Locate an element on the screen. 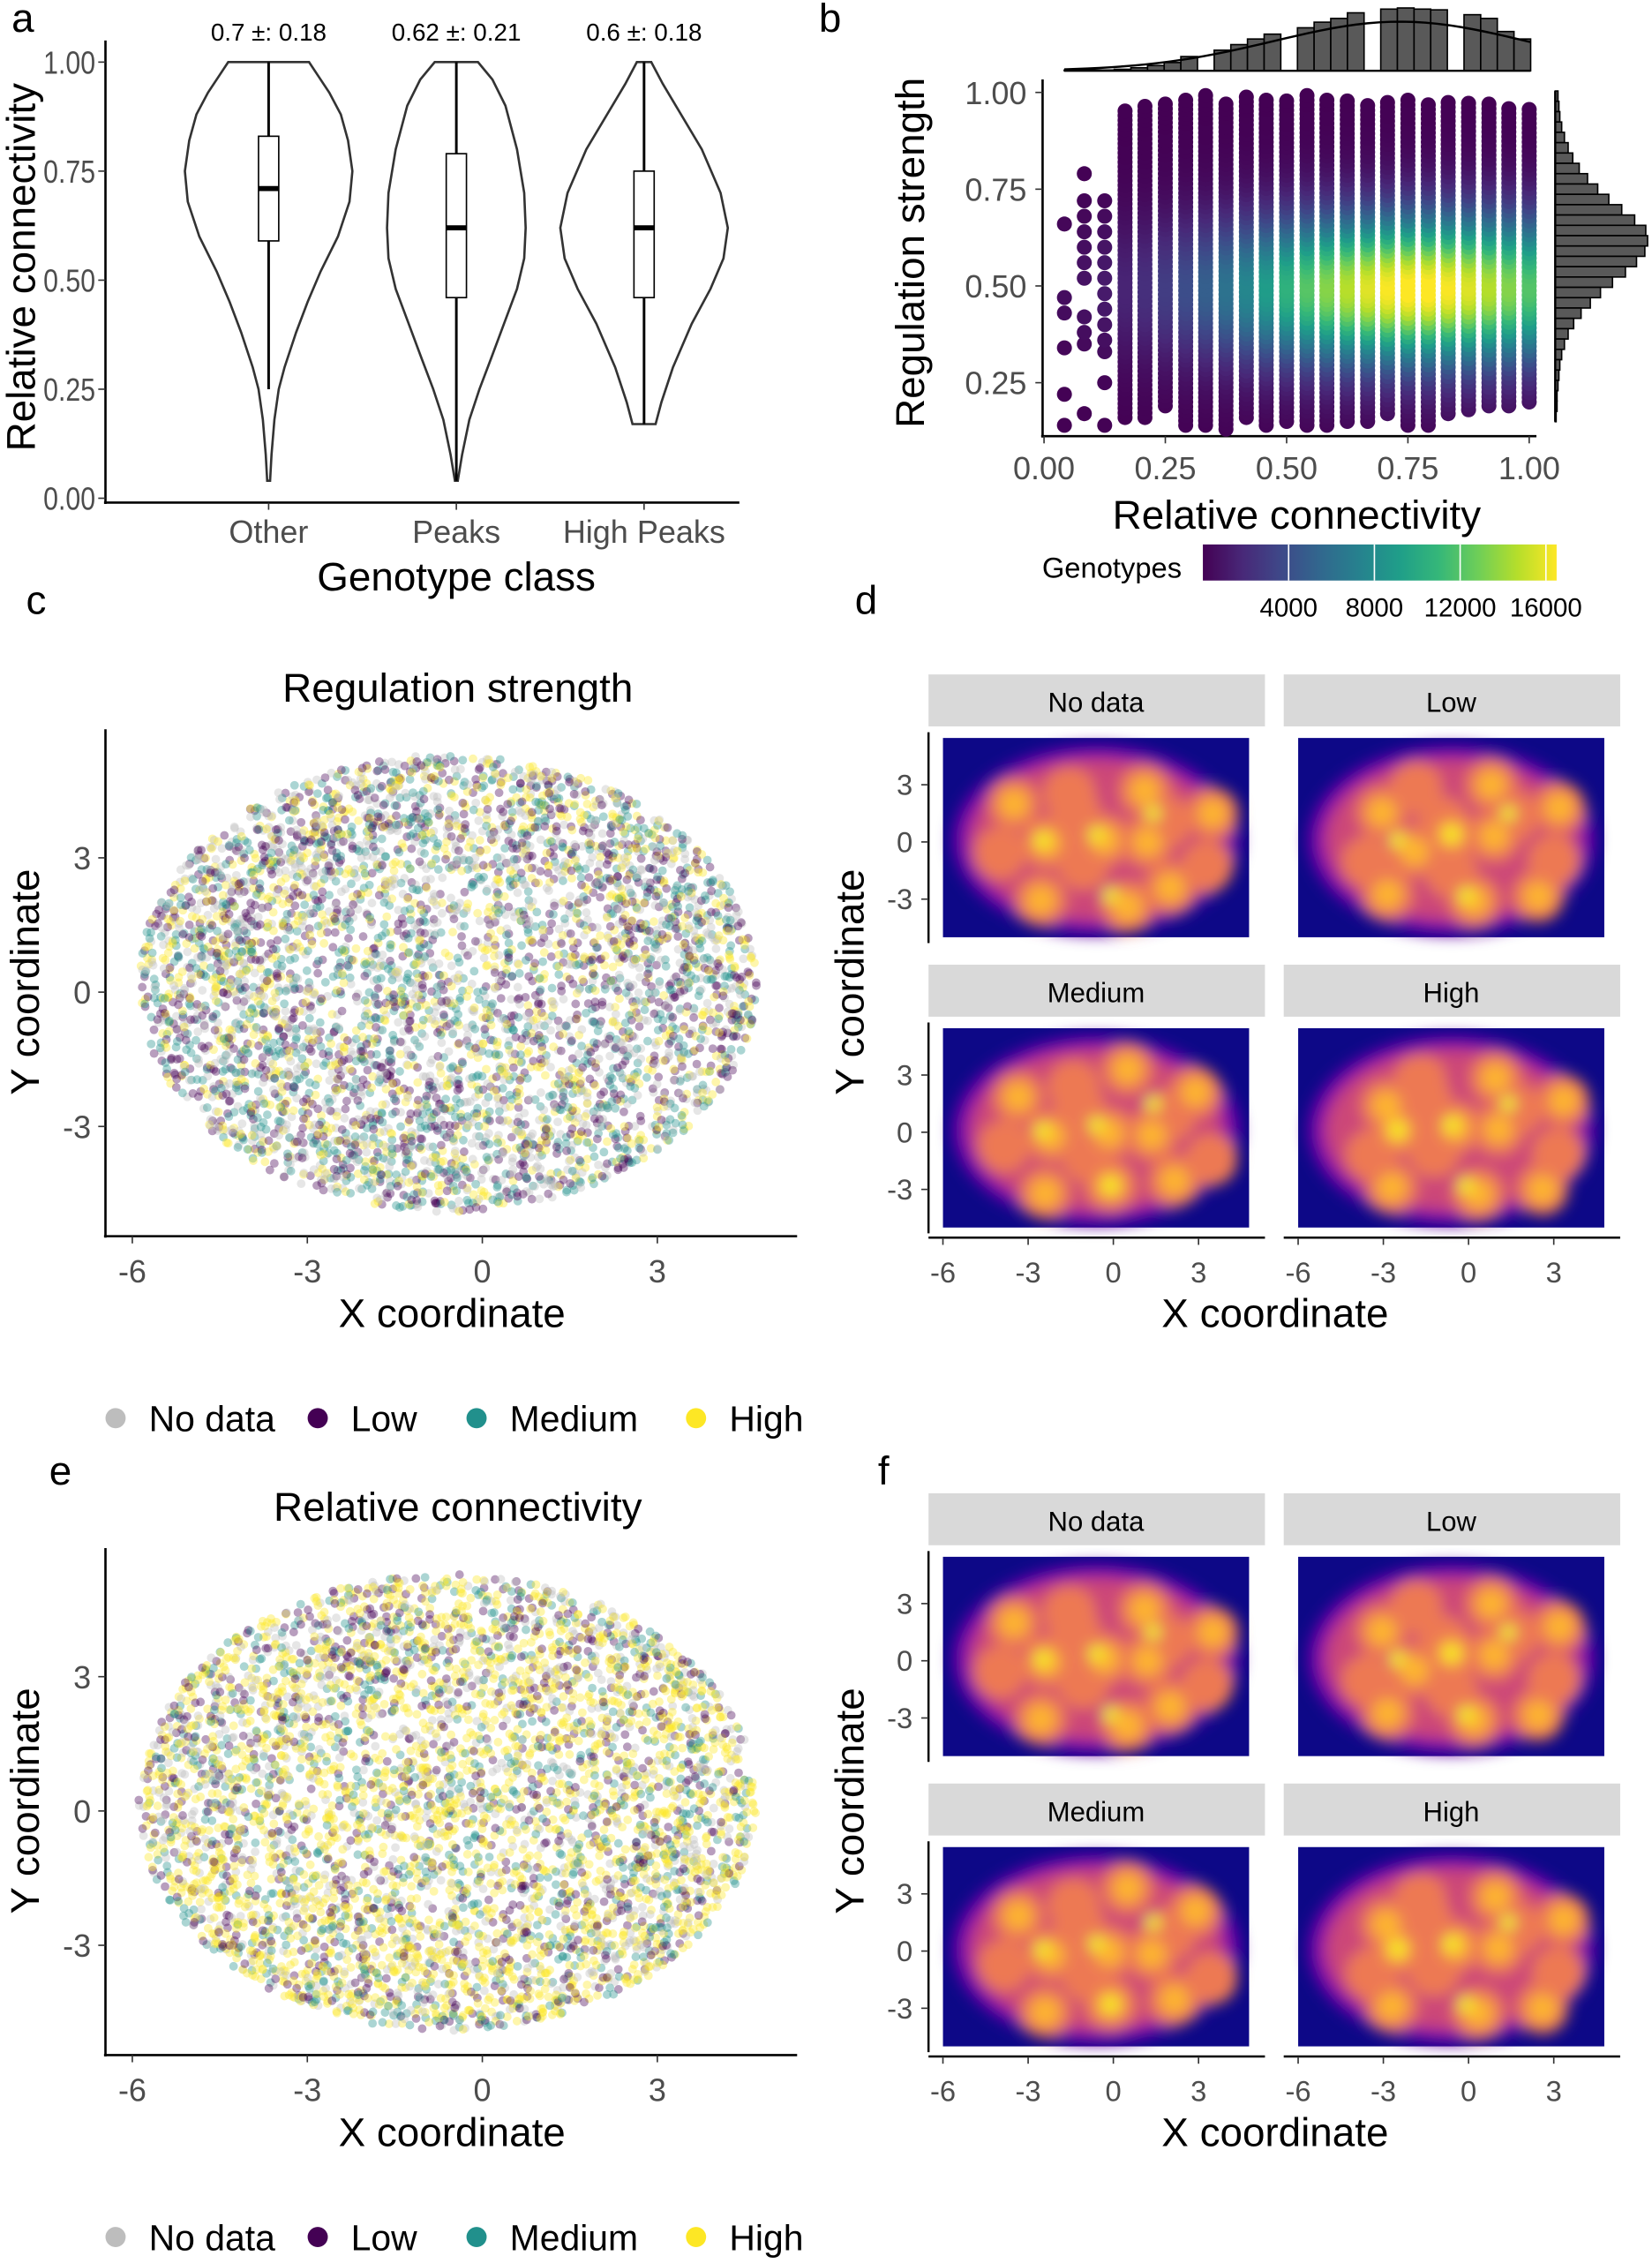 Image resolution: width=1652 pixels, height=2263 pixels. x-tick-label: Peaks is located at coordinates (456, 532).